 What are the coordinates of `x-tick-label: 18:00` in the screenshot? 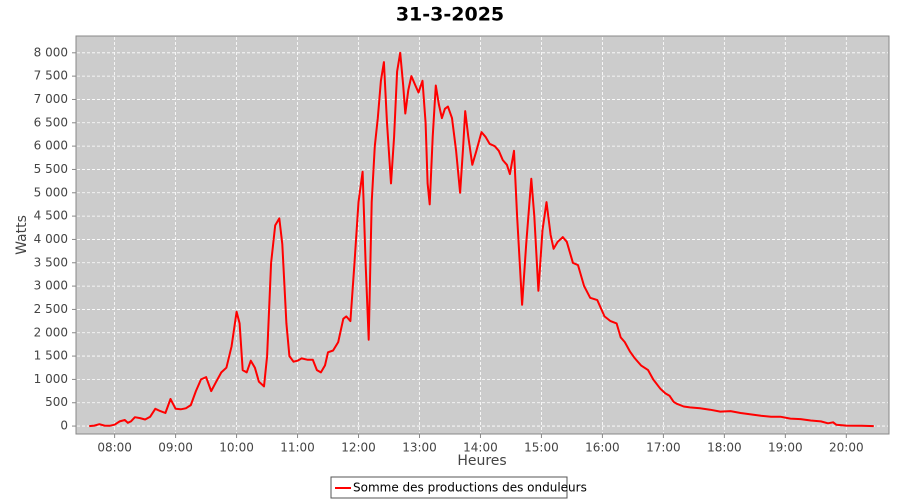 It's located at (724, 448).